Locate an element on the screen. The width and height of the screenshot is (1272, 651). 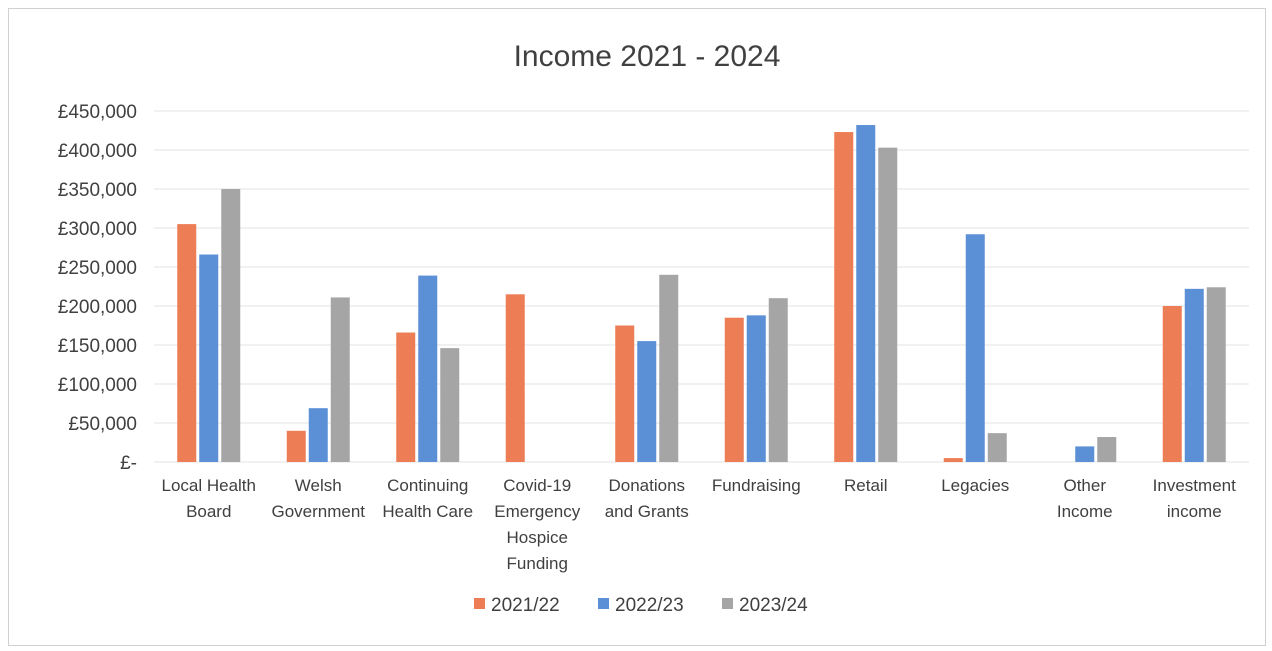
x-category-label: Funding is located at coordinates (537, 563).